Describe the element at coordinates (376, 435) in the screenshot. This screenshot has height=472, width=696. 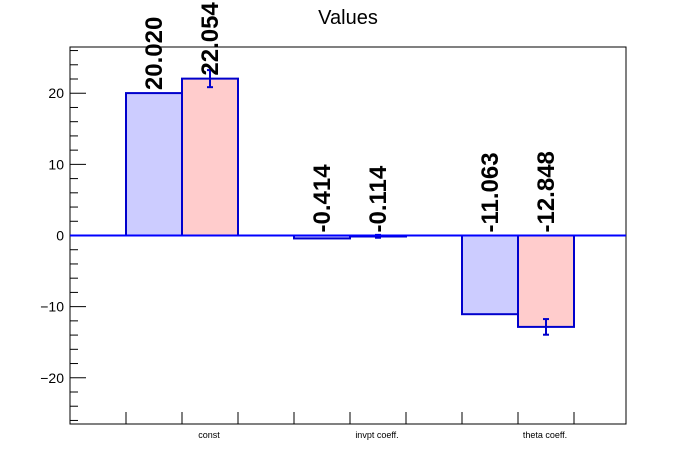
I see `x-category-label: invpt coeff.` at that location.